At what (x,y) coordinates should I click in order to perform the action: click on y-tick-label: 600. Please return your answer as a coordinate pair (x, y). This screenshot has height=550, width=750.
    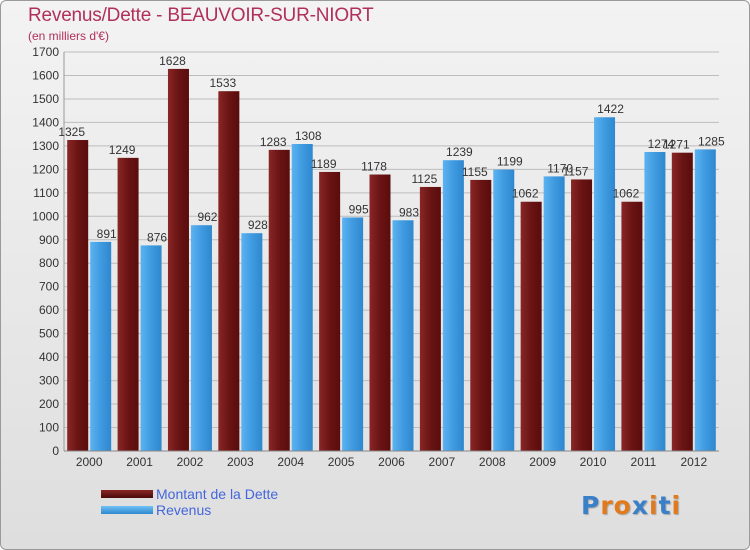
    Looking at the image, I should click on (49, 310).